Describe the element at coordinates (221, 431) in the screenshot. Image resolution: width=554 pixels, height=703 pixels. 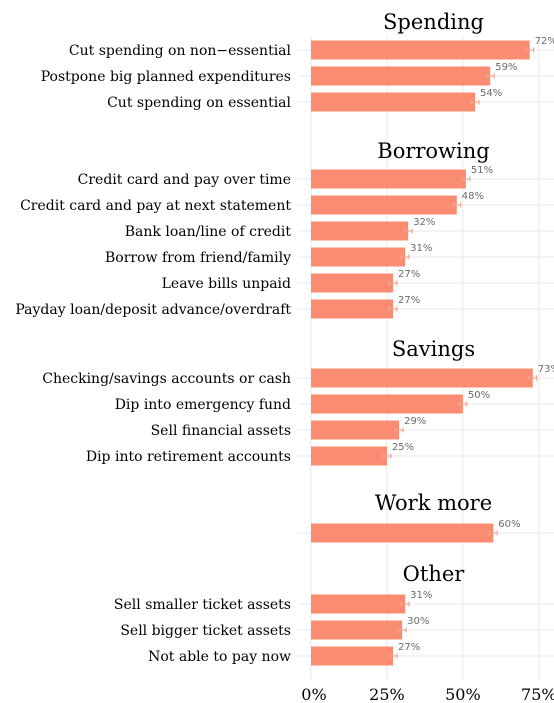
I see `category-label: Sell financial assets` at that location.